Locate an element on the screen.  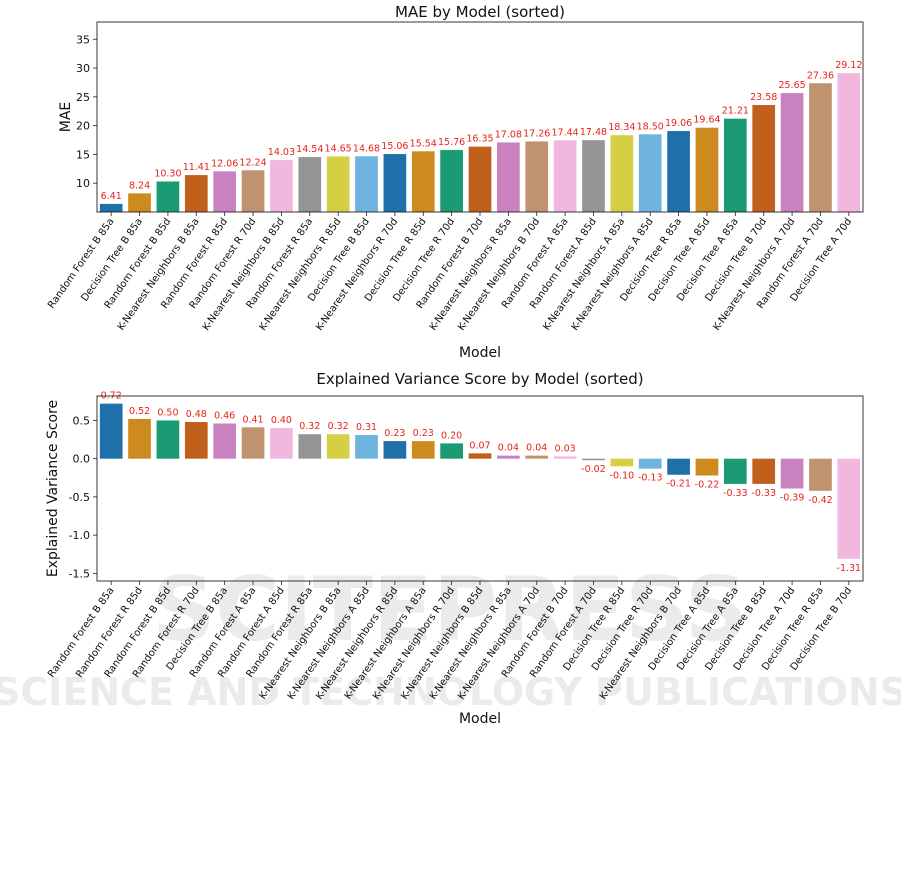
data-label: 17.26 is located at coordinates (536, 133).